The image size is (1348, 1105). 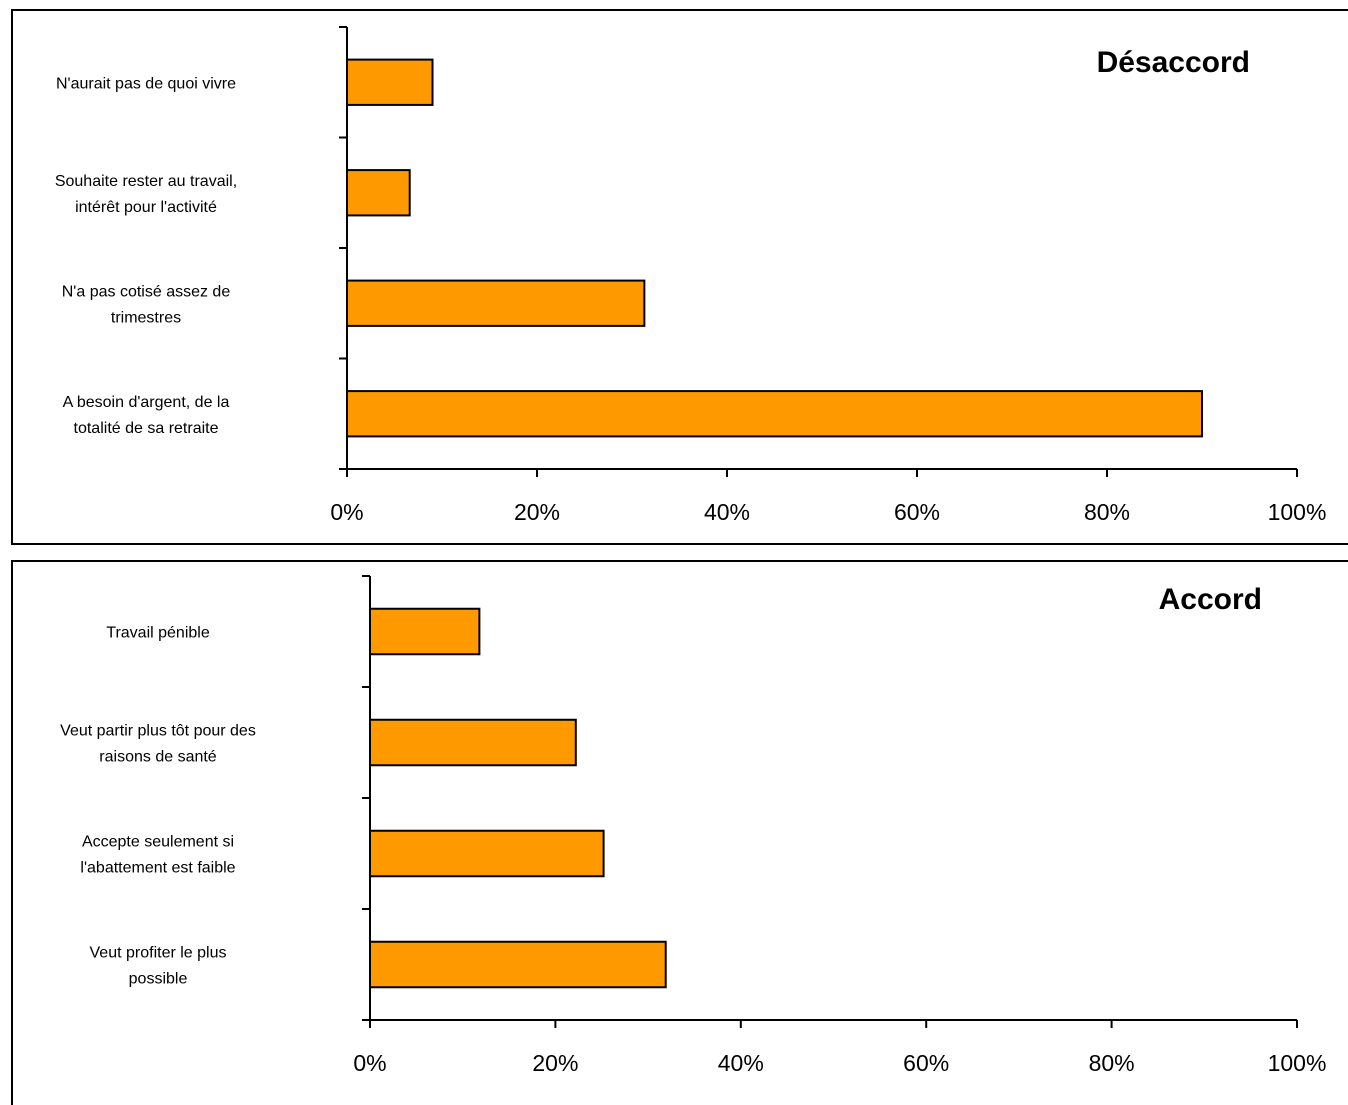 I want to click on chart-desaccord-category-label: N'a pas cotisé assez de, so click(x=146, y=291).